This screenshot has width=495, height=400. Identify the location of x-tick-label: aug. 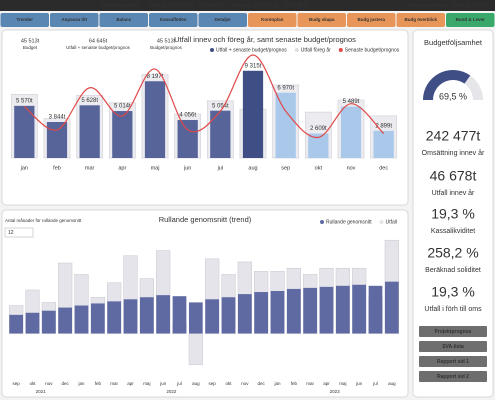
(196, 383).